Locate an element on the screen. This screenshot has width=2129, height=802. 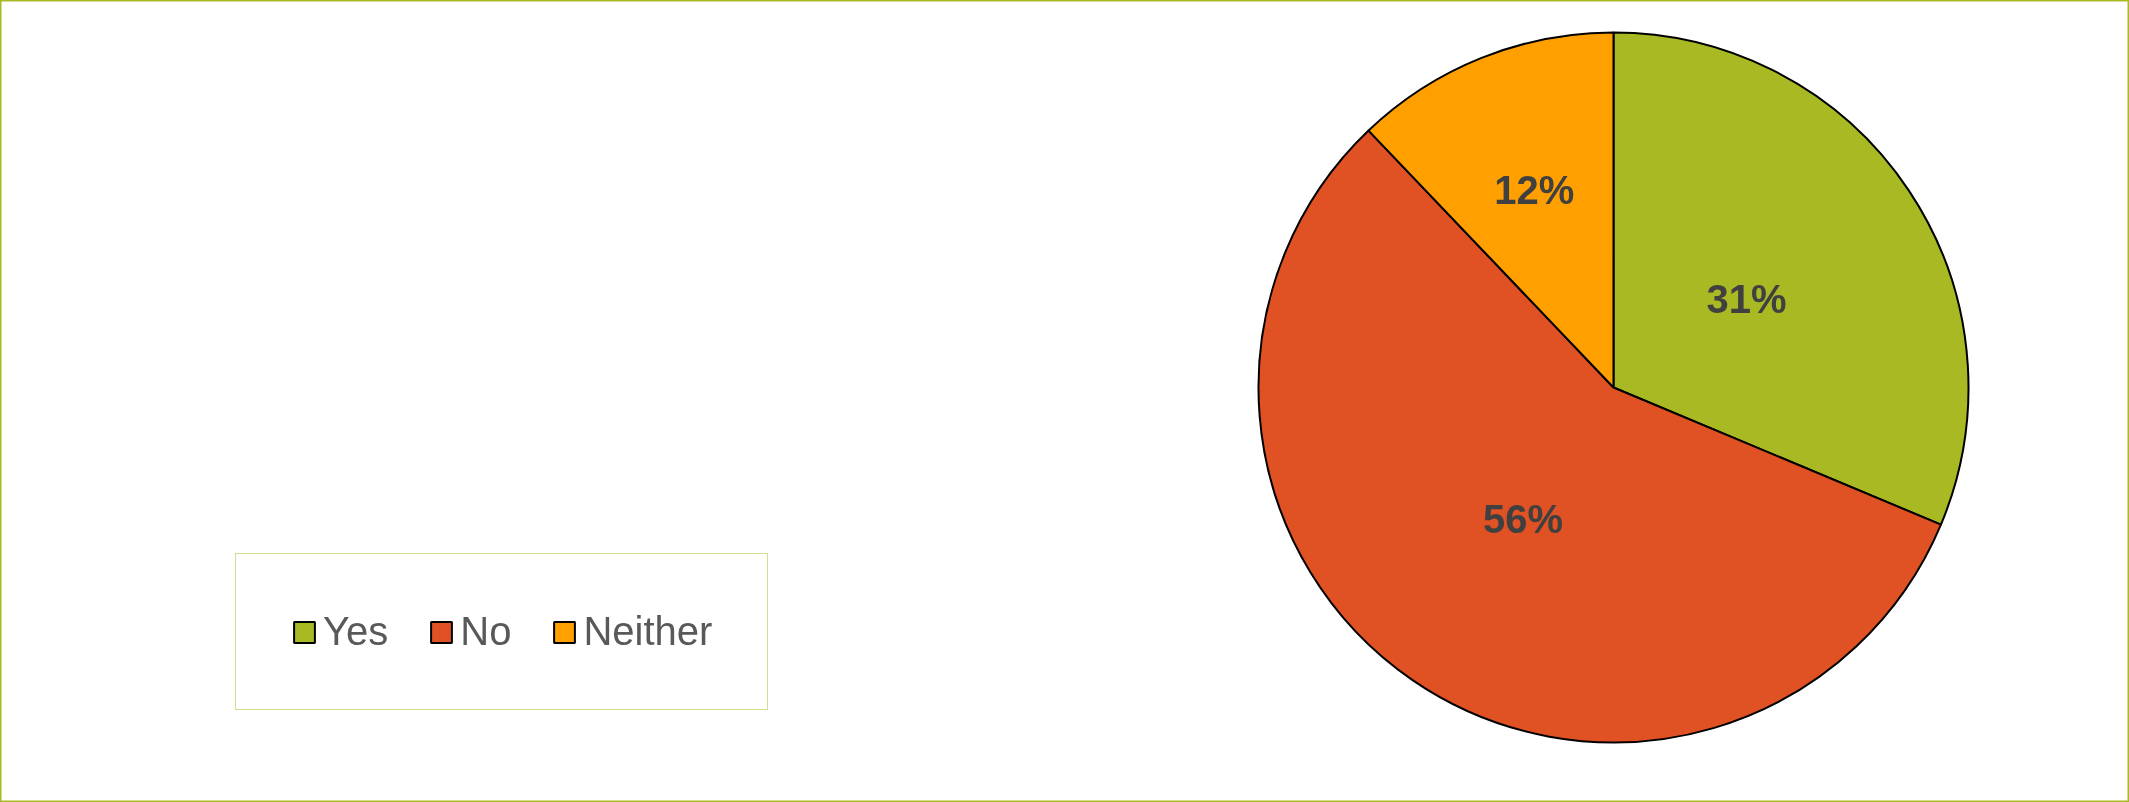
data-label: 56% is located at coordinates (1522, 519).